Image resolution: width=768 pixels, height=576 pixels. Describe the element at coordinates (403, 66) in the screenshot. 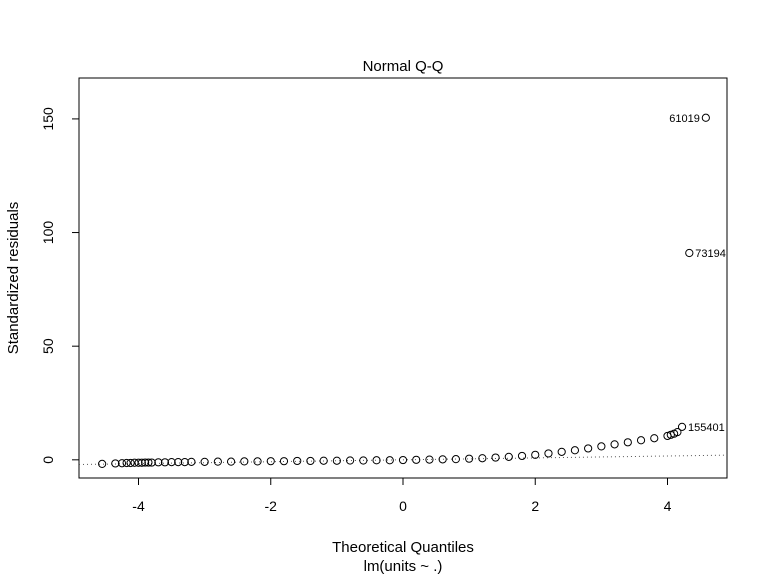

I see `chart-title: Normal Q-Q` at that location.